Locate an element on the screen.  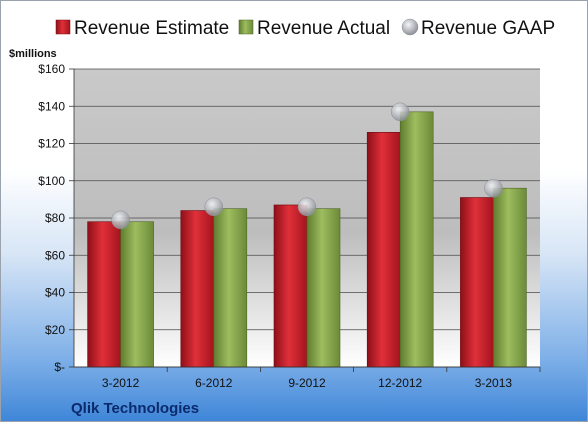
x-category-label: 3-2012 is located at coordinates (121, 383).